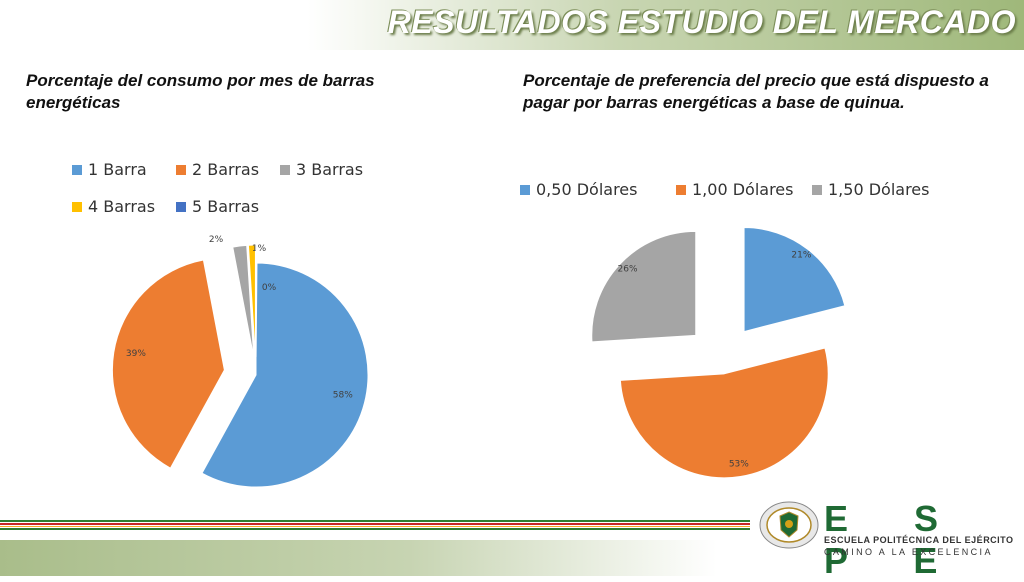 This screenshot has width=1024, height=582. What do you see at coordinates (743, 189) in the screenshot?
I see `legend-label: 1,00 Dólares` at bounding box center [743, 189].